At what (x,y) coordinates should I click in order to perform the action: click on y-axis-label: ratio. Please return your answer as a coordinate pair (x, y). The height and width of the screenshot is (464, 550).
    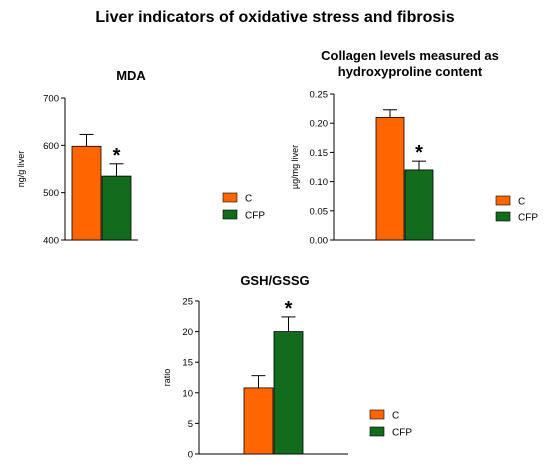
    Looking at the image, I should click on (167, 378).